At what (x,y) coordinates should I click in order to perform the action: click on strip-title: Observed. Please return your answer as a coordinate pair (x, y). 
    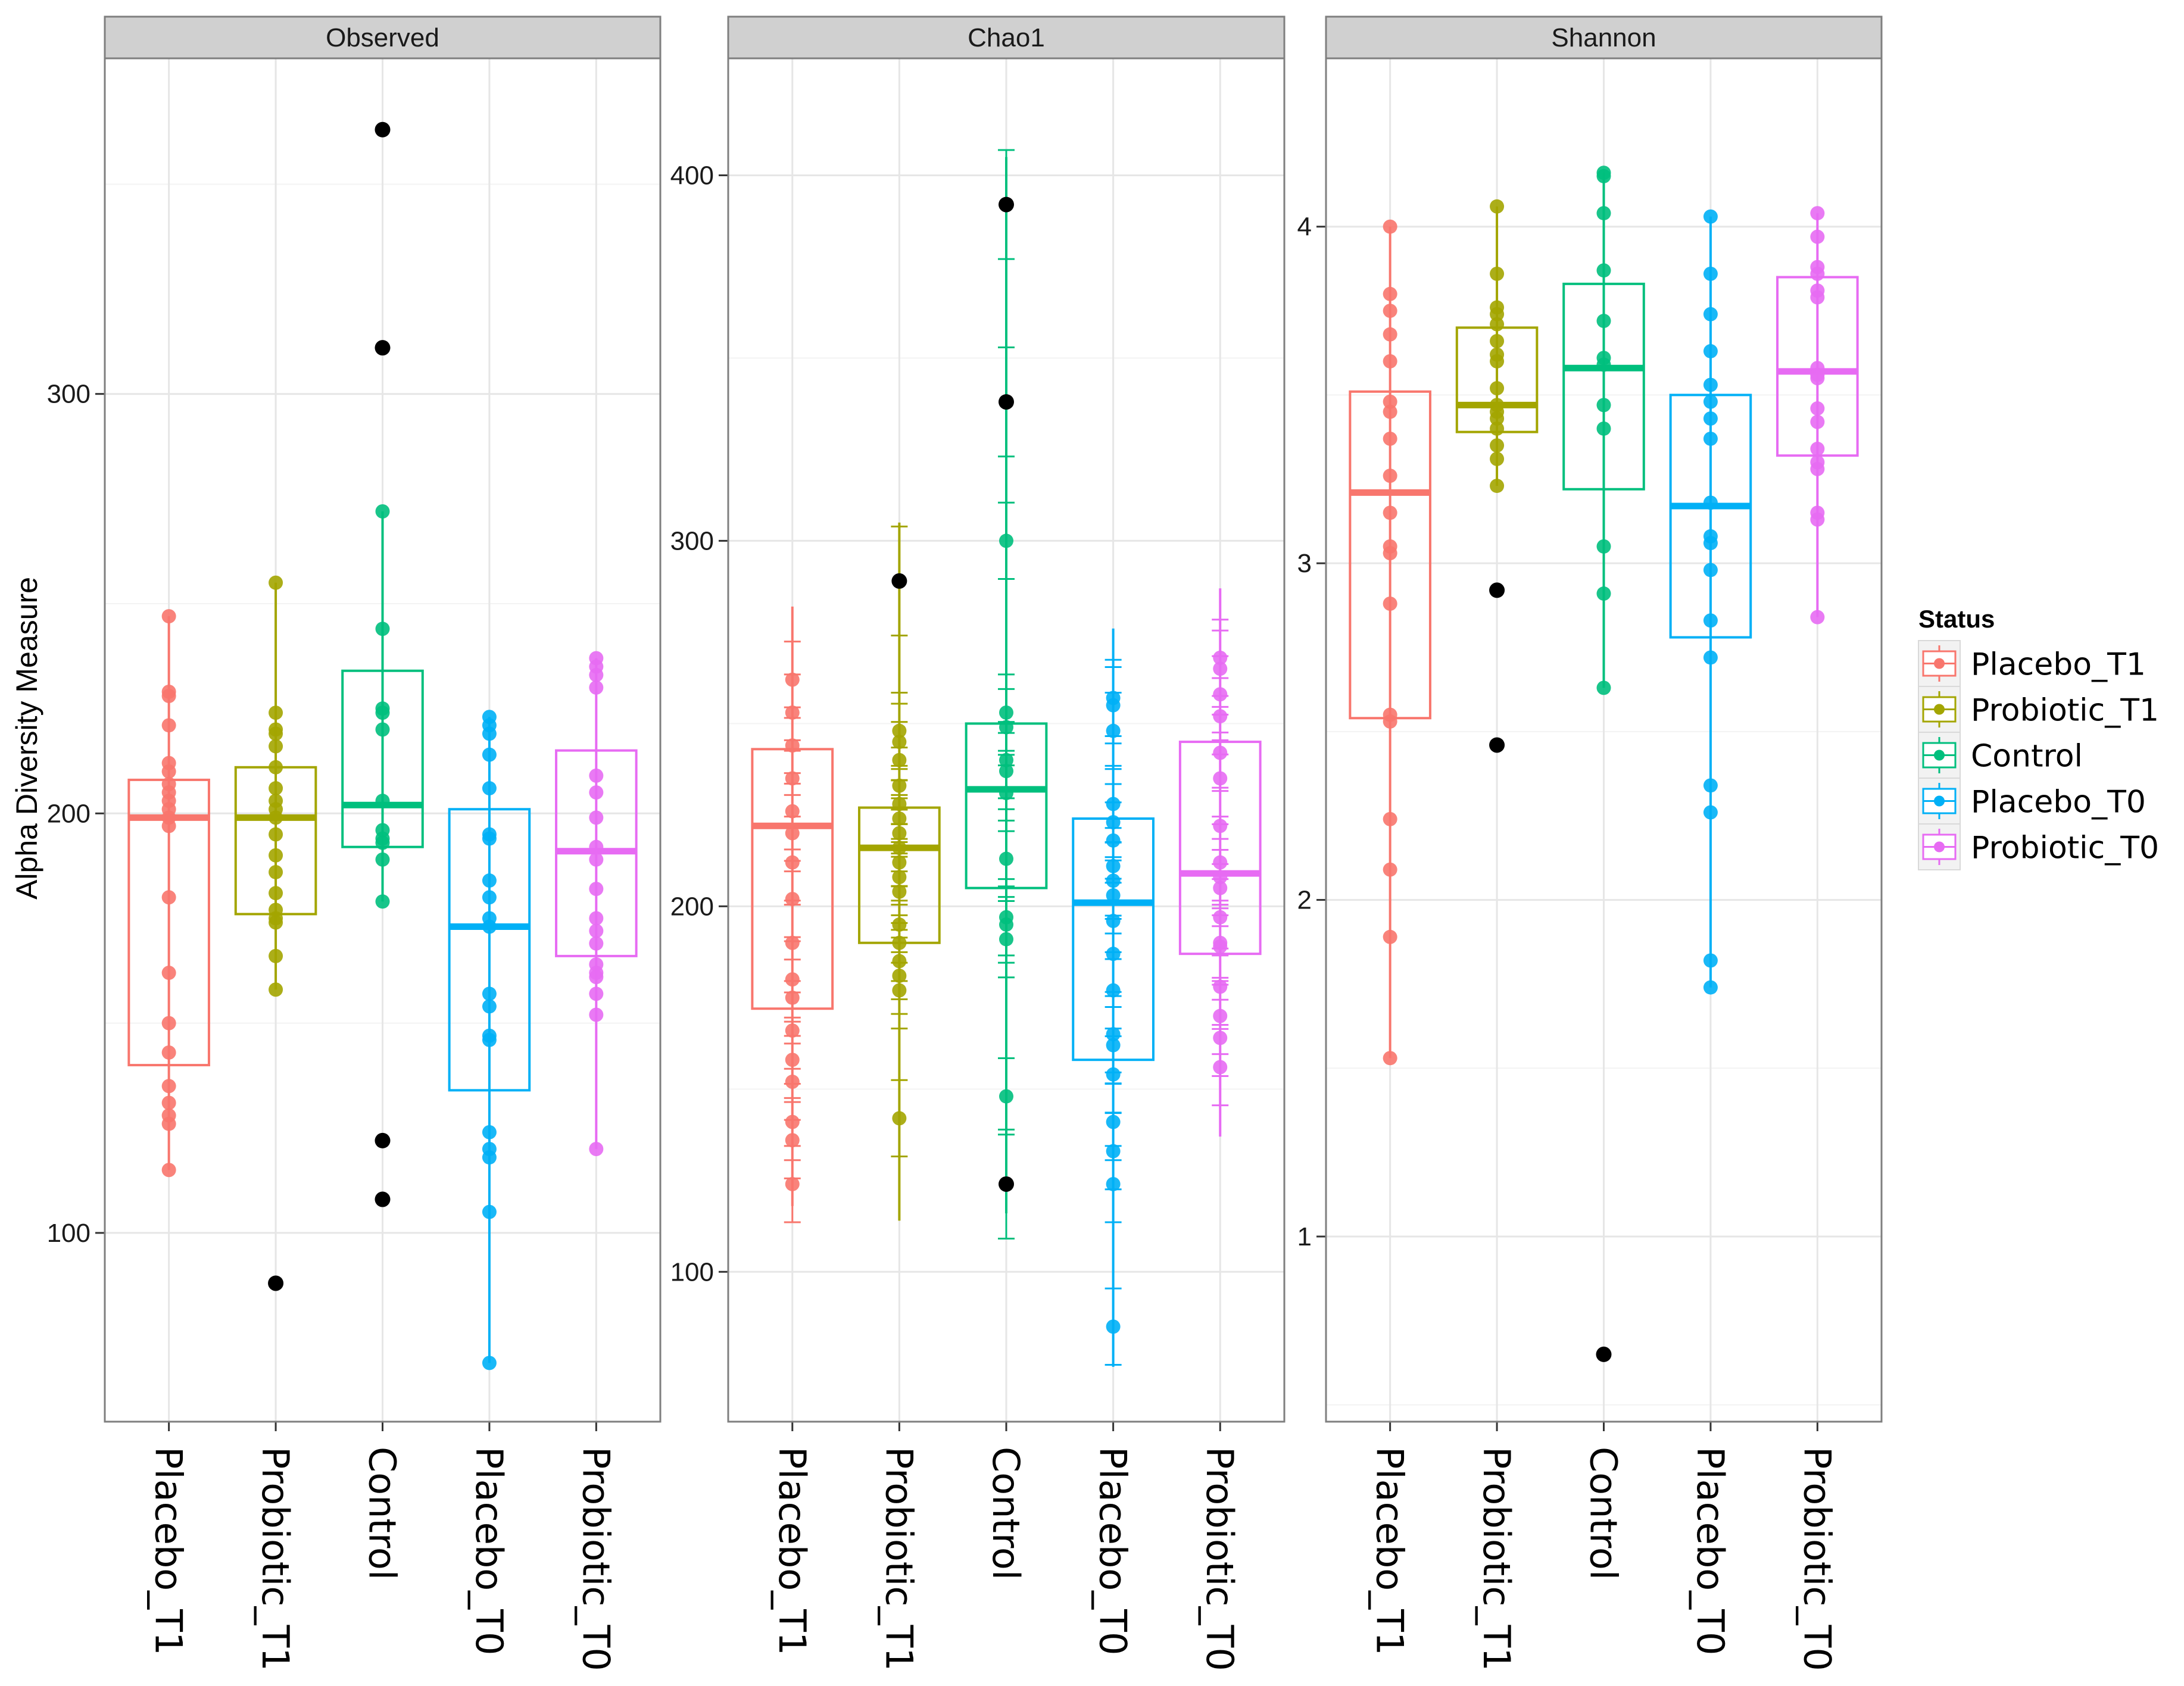
    Looking at the image, I should click on (382, 37).